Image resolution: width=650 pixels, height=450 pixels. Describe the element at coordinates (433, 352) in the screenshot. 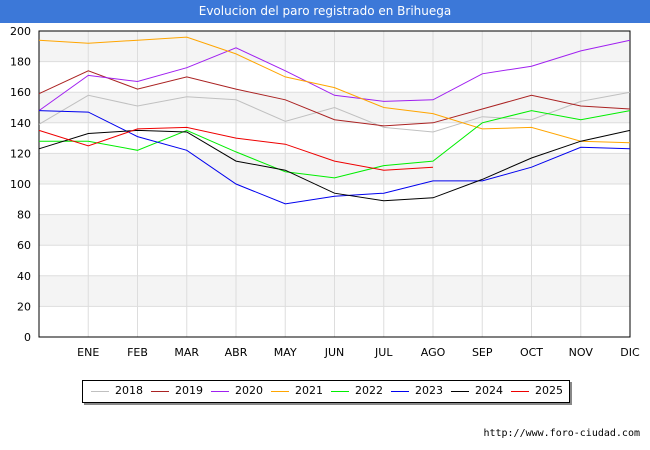

I see `x-tick-label: AGO` at that location.